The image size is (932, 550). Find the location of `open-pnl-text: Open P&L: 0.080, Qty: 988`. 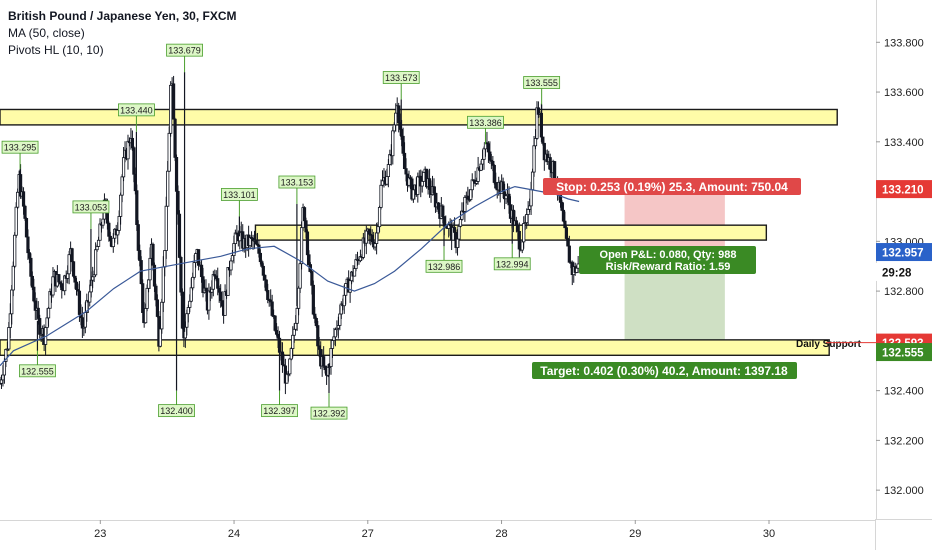

open-pnl-text: Open P&L: 0.080, Qty: 988 is located at coordinates (668, 255).